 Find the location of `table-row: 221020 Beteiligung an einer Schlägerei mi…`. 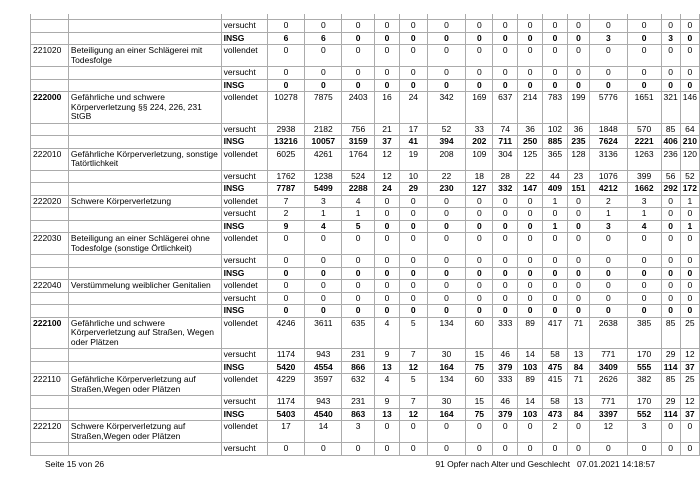

table-row: 221020 Beteiligung an einer Schlägerei mi… is located at coordinates (365, 55).